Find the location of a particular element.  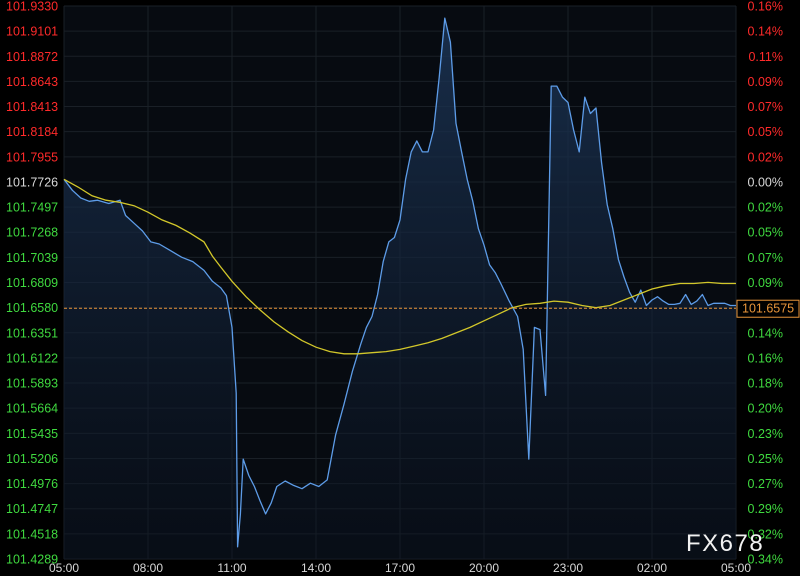

price-tick-label: 101.7268 is located at coordinates (32, 233).